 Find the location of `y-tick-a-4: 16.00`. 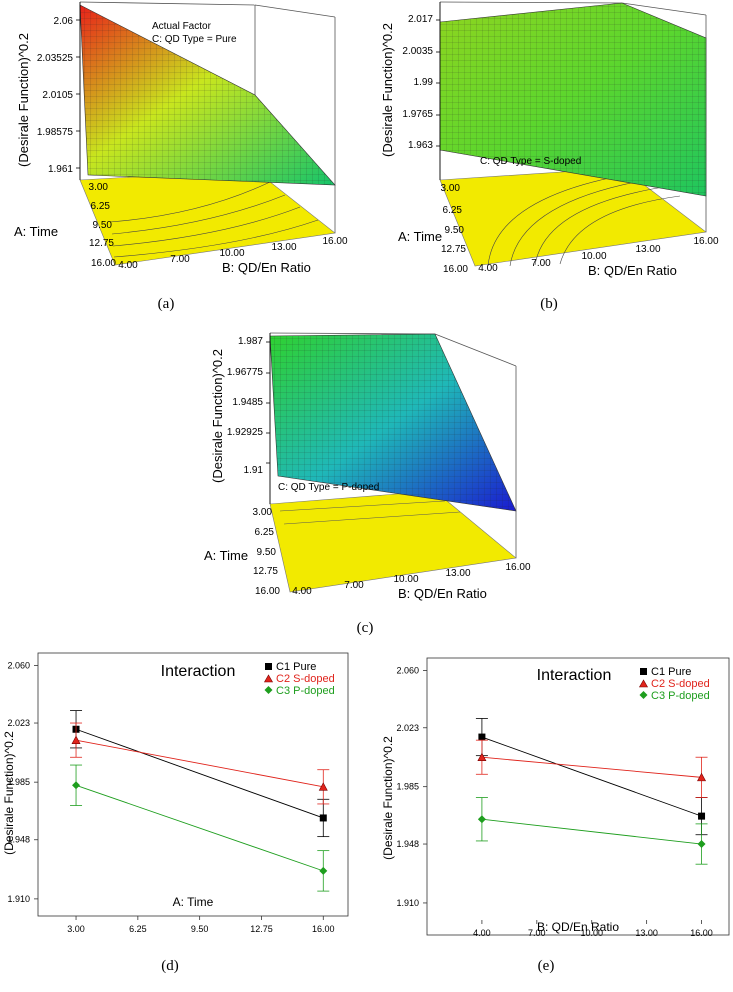

y-tick-a-4: 16.00 is located at coordinates (103, 263).